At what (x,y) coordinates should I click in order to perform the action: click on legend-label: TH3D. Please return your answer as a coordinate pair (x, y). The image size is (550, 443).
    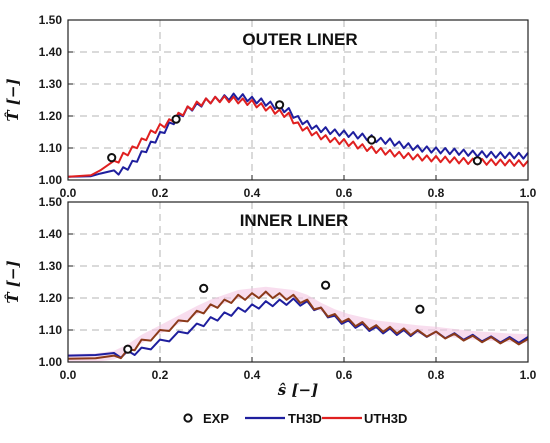
    Looking at the image, I should click on (305, 418).